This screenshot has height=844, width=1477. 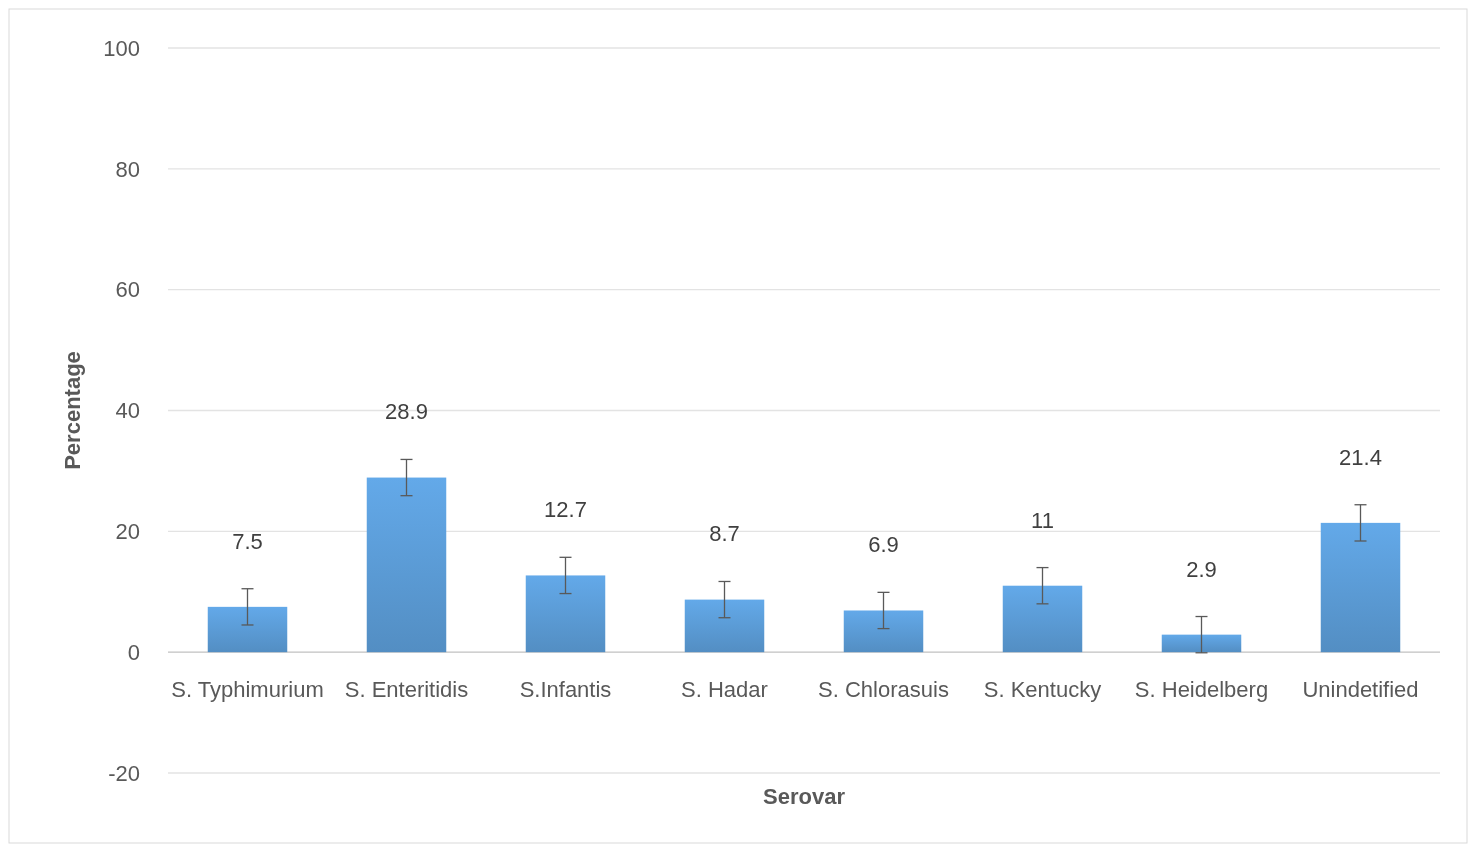 What do you see at coordinates (133, 652) in the screenshot?
I see `y-tick-label: 0` at bounding box center [133, 652].